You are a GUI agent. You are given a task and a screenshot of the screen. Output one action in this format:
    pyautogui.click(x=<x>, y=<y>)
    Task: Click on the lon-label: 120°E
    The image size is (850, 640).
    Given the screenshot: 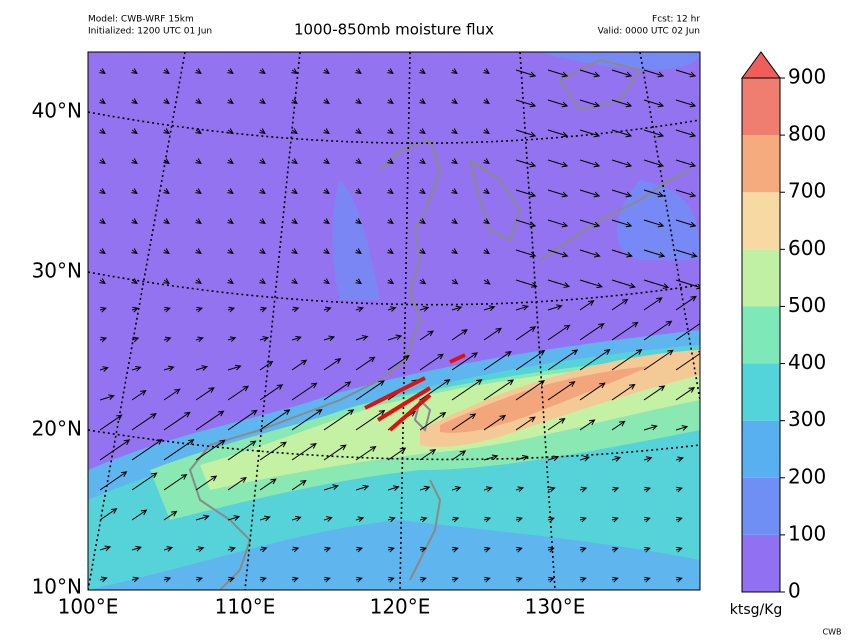 What is the action you would take?
    pyautogui.click(x=400, y=607)
    